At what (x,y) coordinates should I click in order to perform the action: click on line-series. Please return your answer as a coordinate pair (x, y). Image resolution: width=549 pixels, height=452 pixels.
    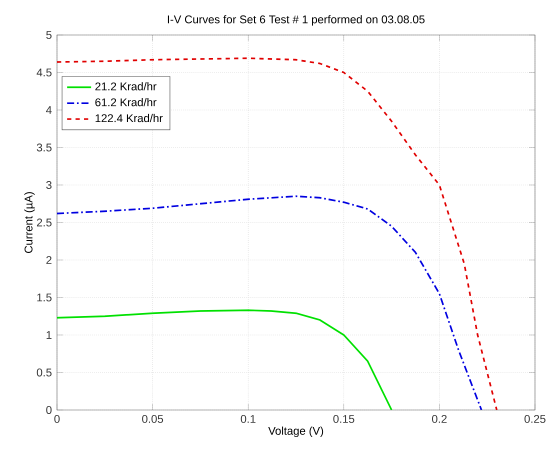
    Looking at the image, I should click on (224, 359).